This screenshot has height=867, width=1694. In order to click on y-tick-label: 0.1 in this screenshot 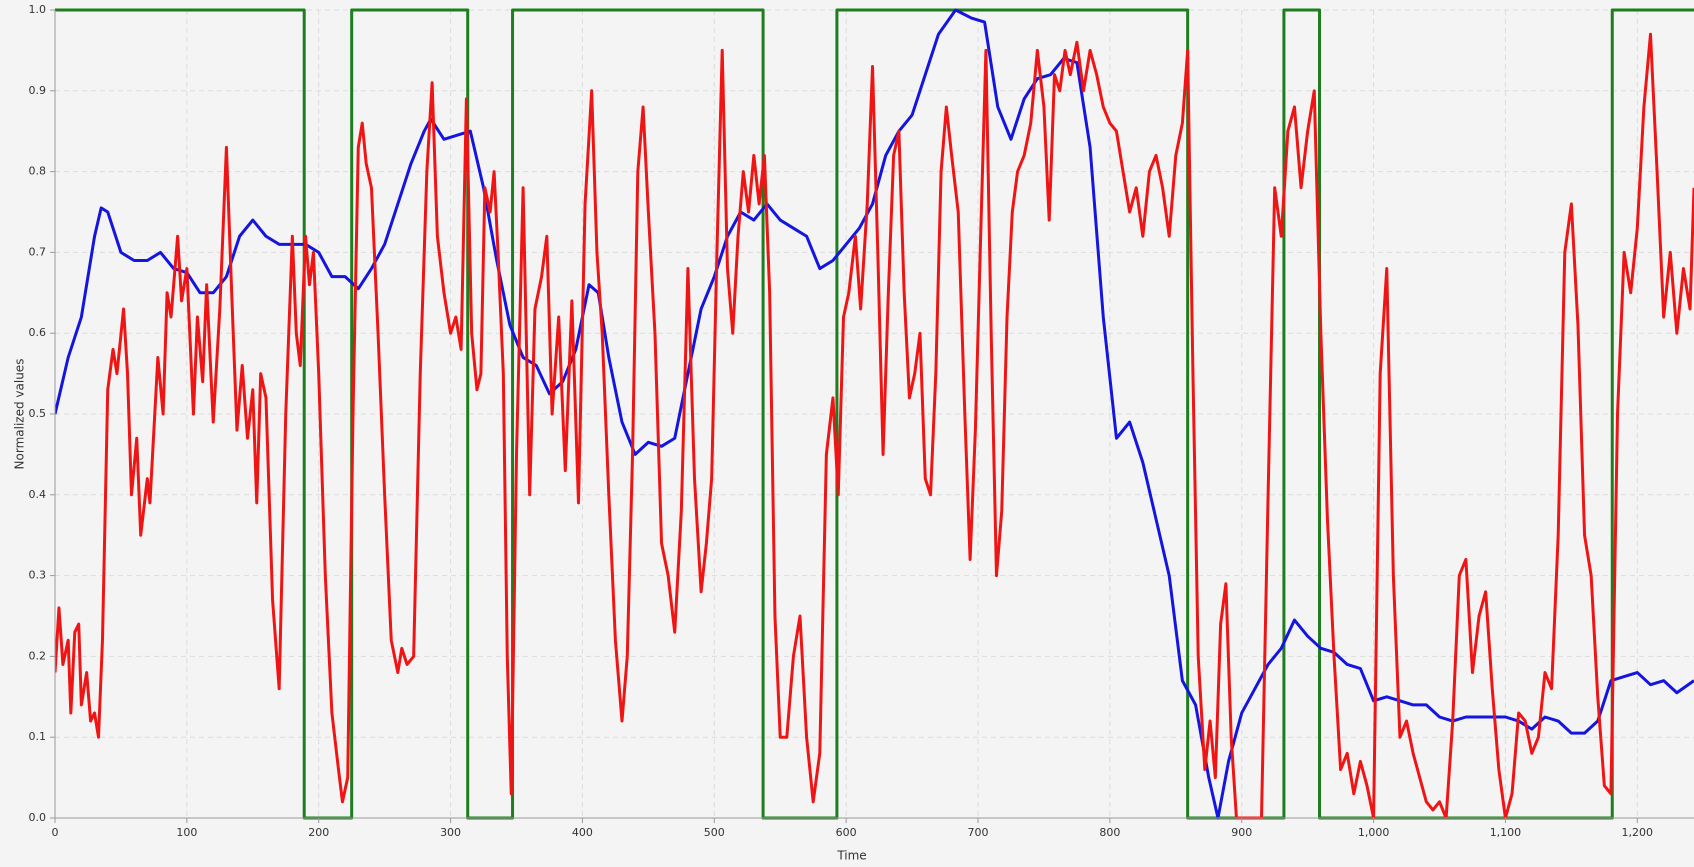, I will do `click(38, 736)`.